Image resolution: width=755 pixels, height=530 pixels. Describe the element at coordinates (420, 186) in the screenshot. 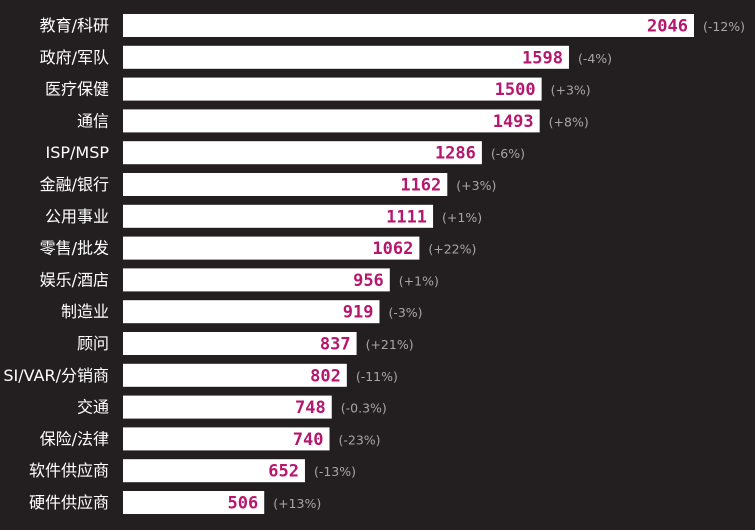

I see `value-label: 1162` at that location.